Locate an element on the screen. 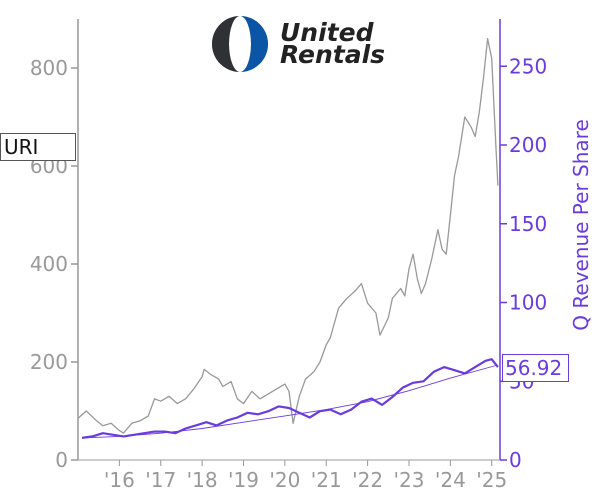  right-tick-label: 100 is located at coordinates (528, 303).